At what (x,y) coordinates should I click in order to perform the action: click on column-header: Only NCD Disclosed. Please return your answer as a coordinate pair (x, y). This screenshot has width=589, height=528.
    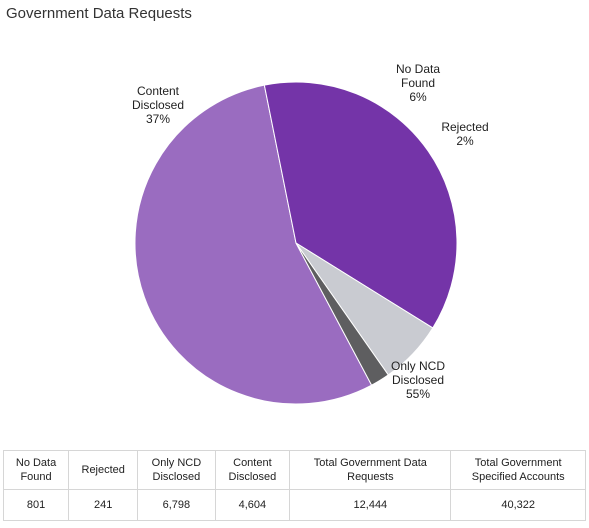
    Looking at the image, I should click on (176, 470).